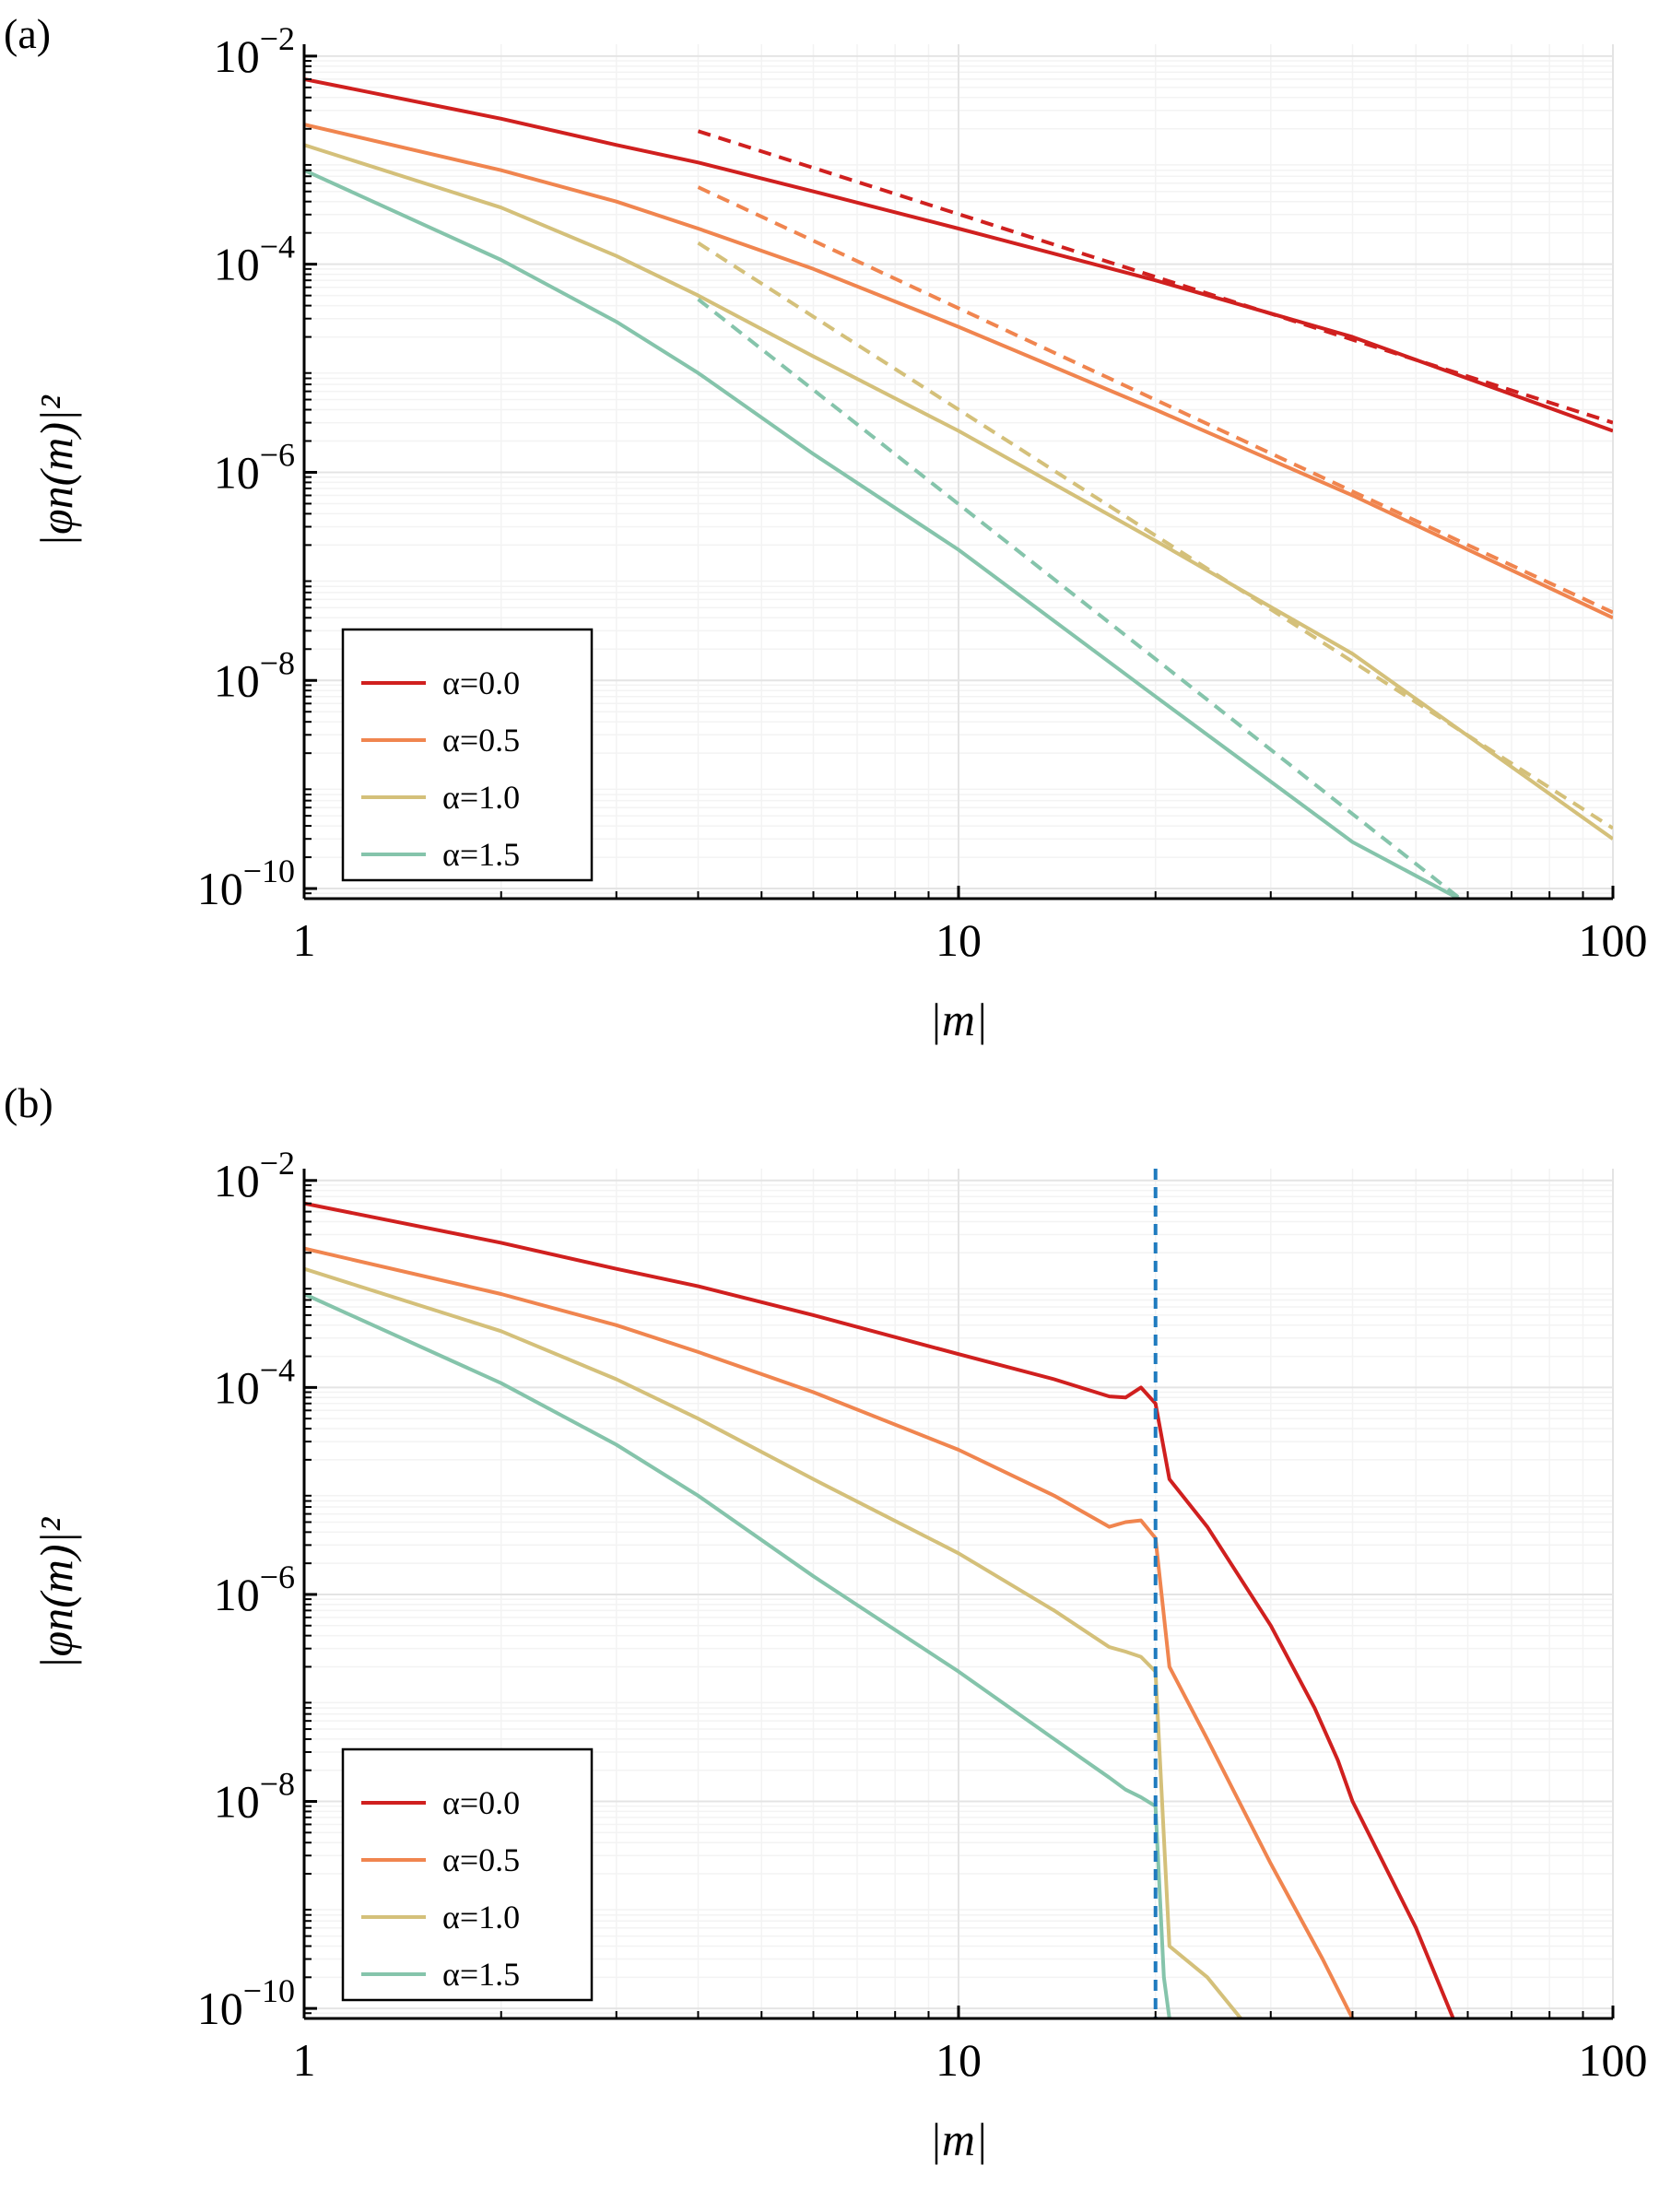 This screenshot has height=2212, width=1659. Describe the element at coordinates (27, 33) in the screenshot. I see `panel-label: (a)` at that location.